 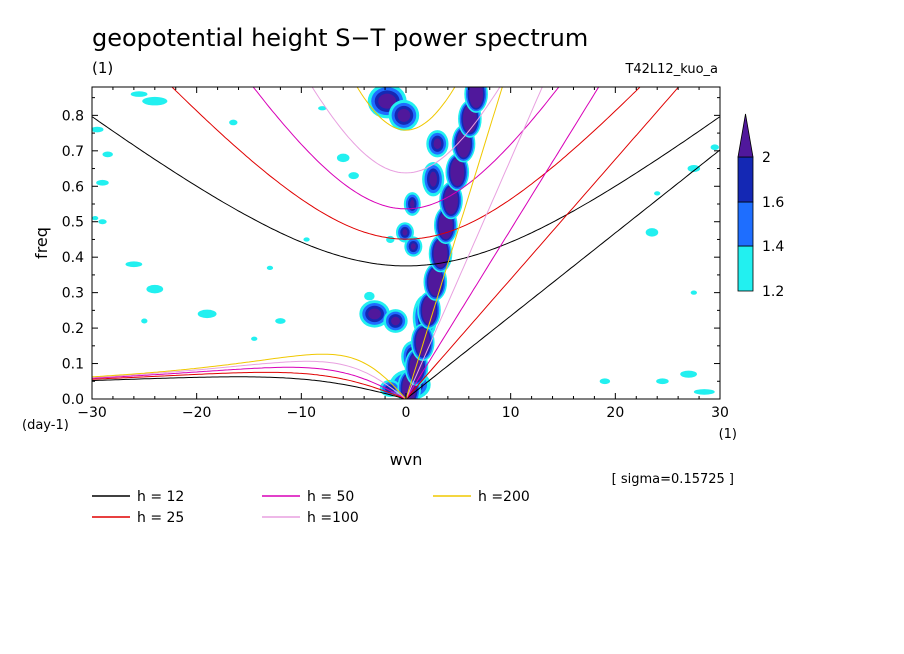 I want to click on gravity-curve-h25, so click(x=406, y=163).